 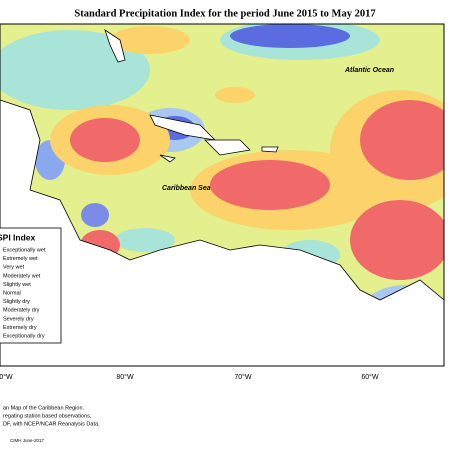 I want to click on legend-item: Normal, so click(x=12, y=293).